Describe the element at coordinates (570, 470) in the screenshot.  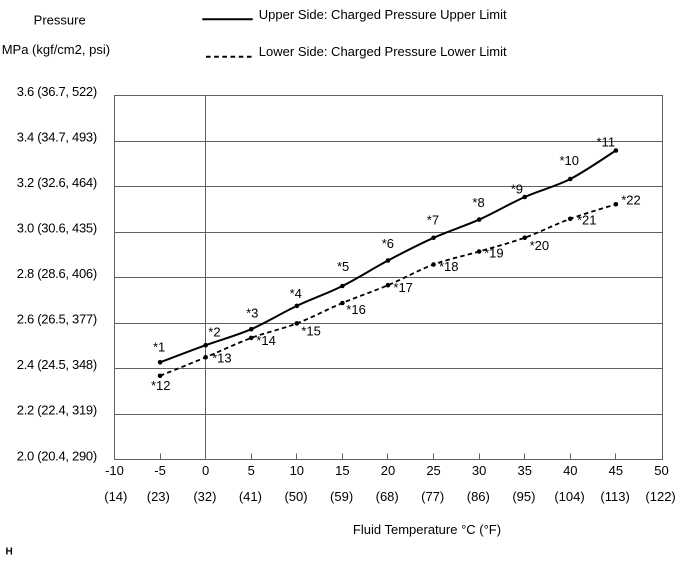
I see `svg-text: 40` at that location.